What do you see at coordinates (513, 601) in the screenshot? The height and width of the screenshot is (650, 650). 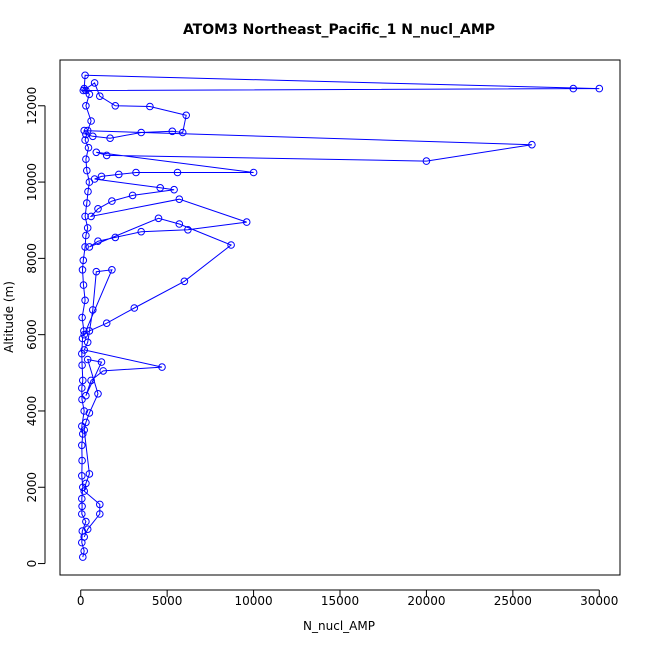 I see `x-tick-label: 25000` at bounding box center [513, 601].